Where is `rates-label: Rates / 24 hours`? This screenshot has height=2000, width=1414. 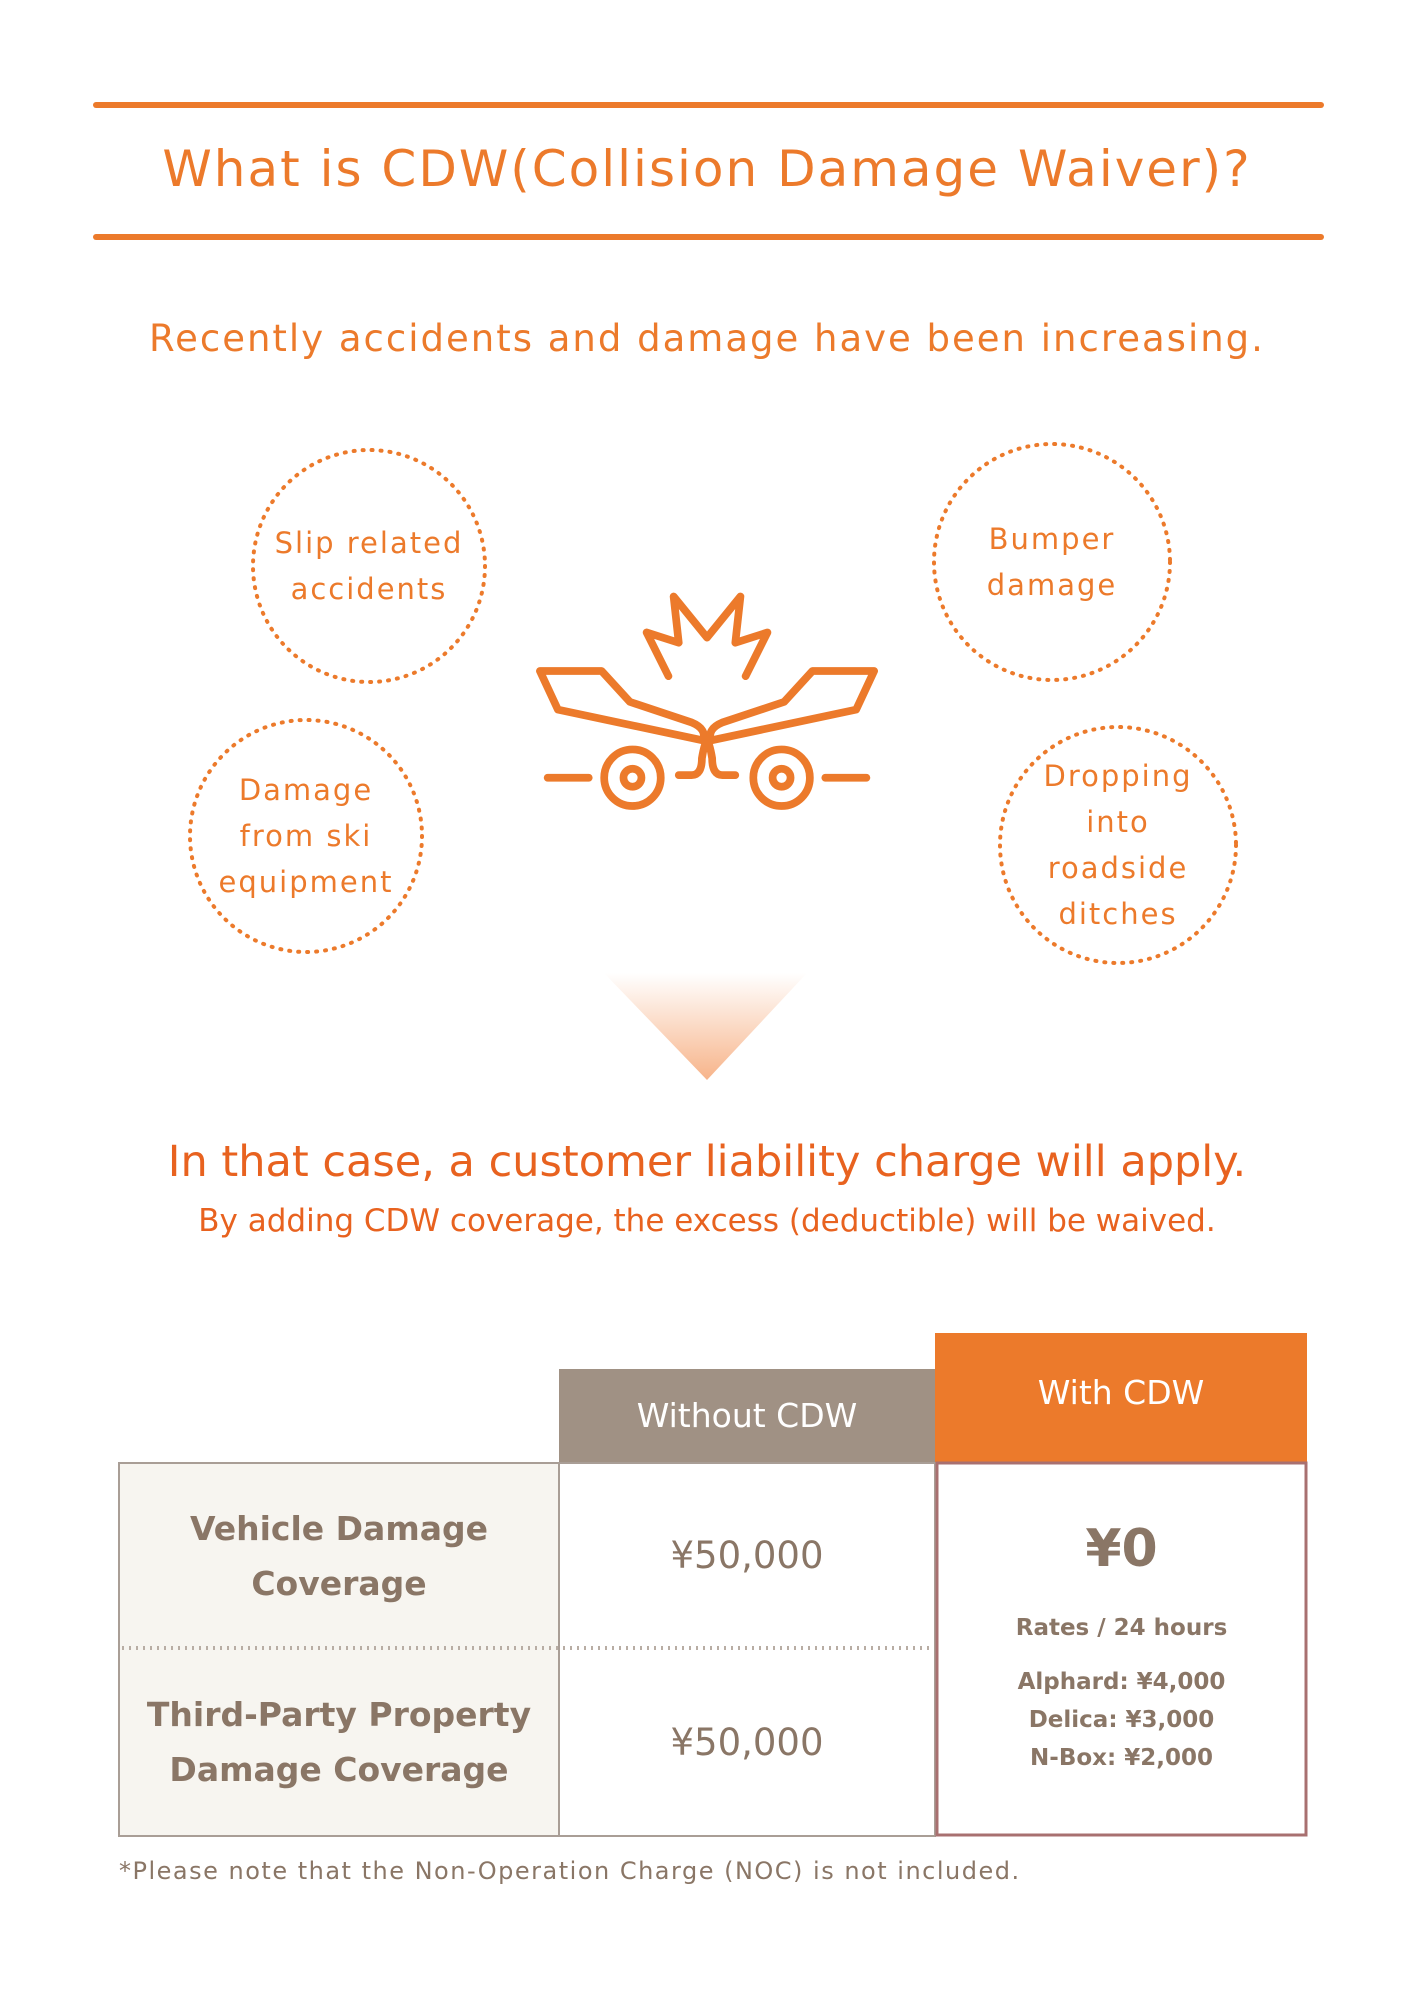
rates-label: Rates / 24 hours is located at coordinates (1121, 1628).